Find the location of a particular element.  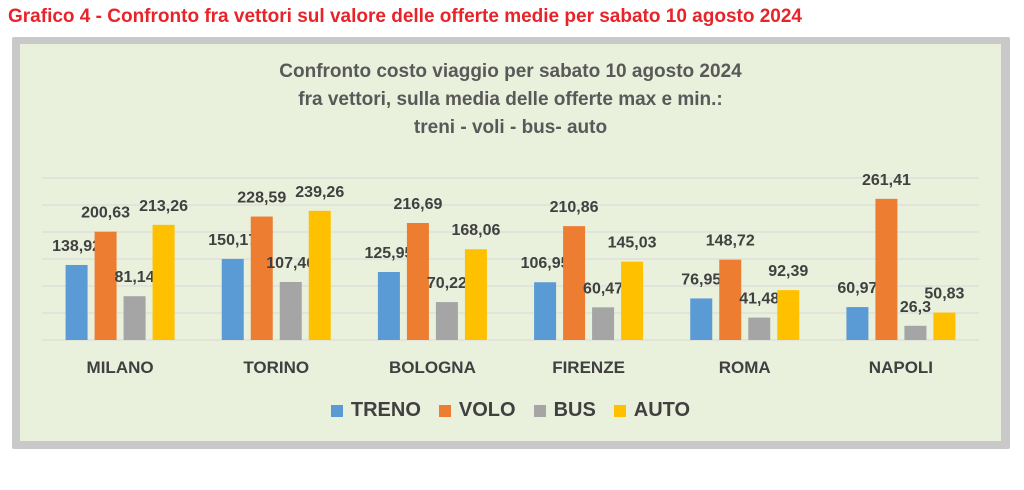

data-label-auto-firenze: 145,03 is located at coordinates (632, 243).